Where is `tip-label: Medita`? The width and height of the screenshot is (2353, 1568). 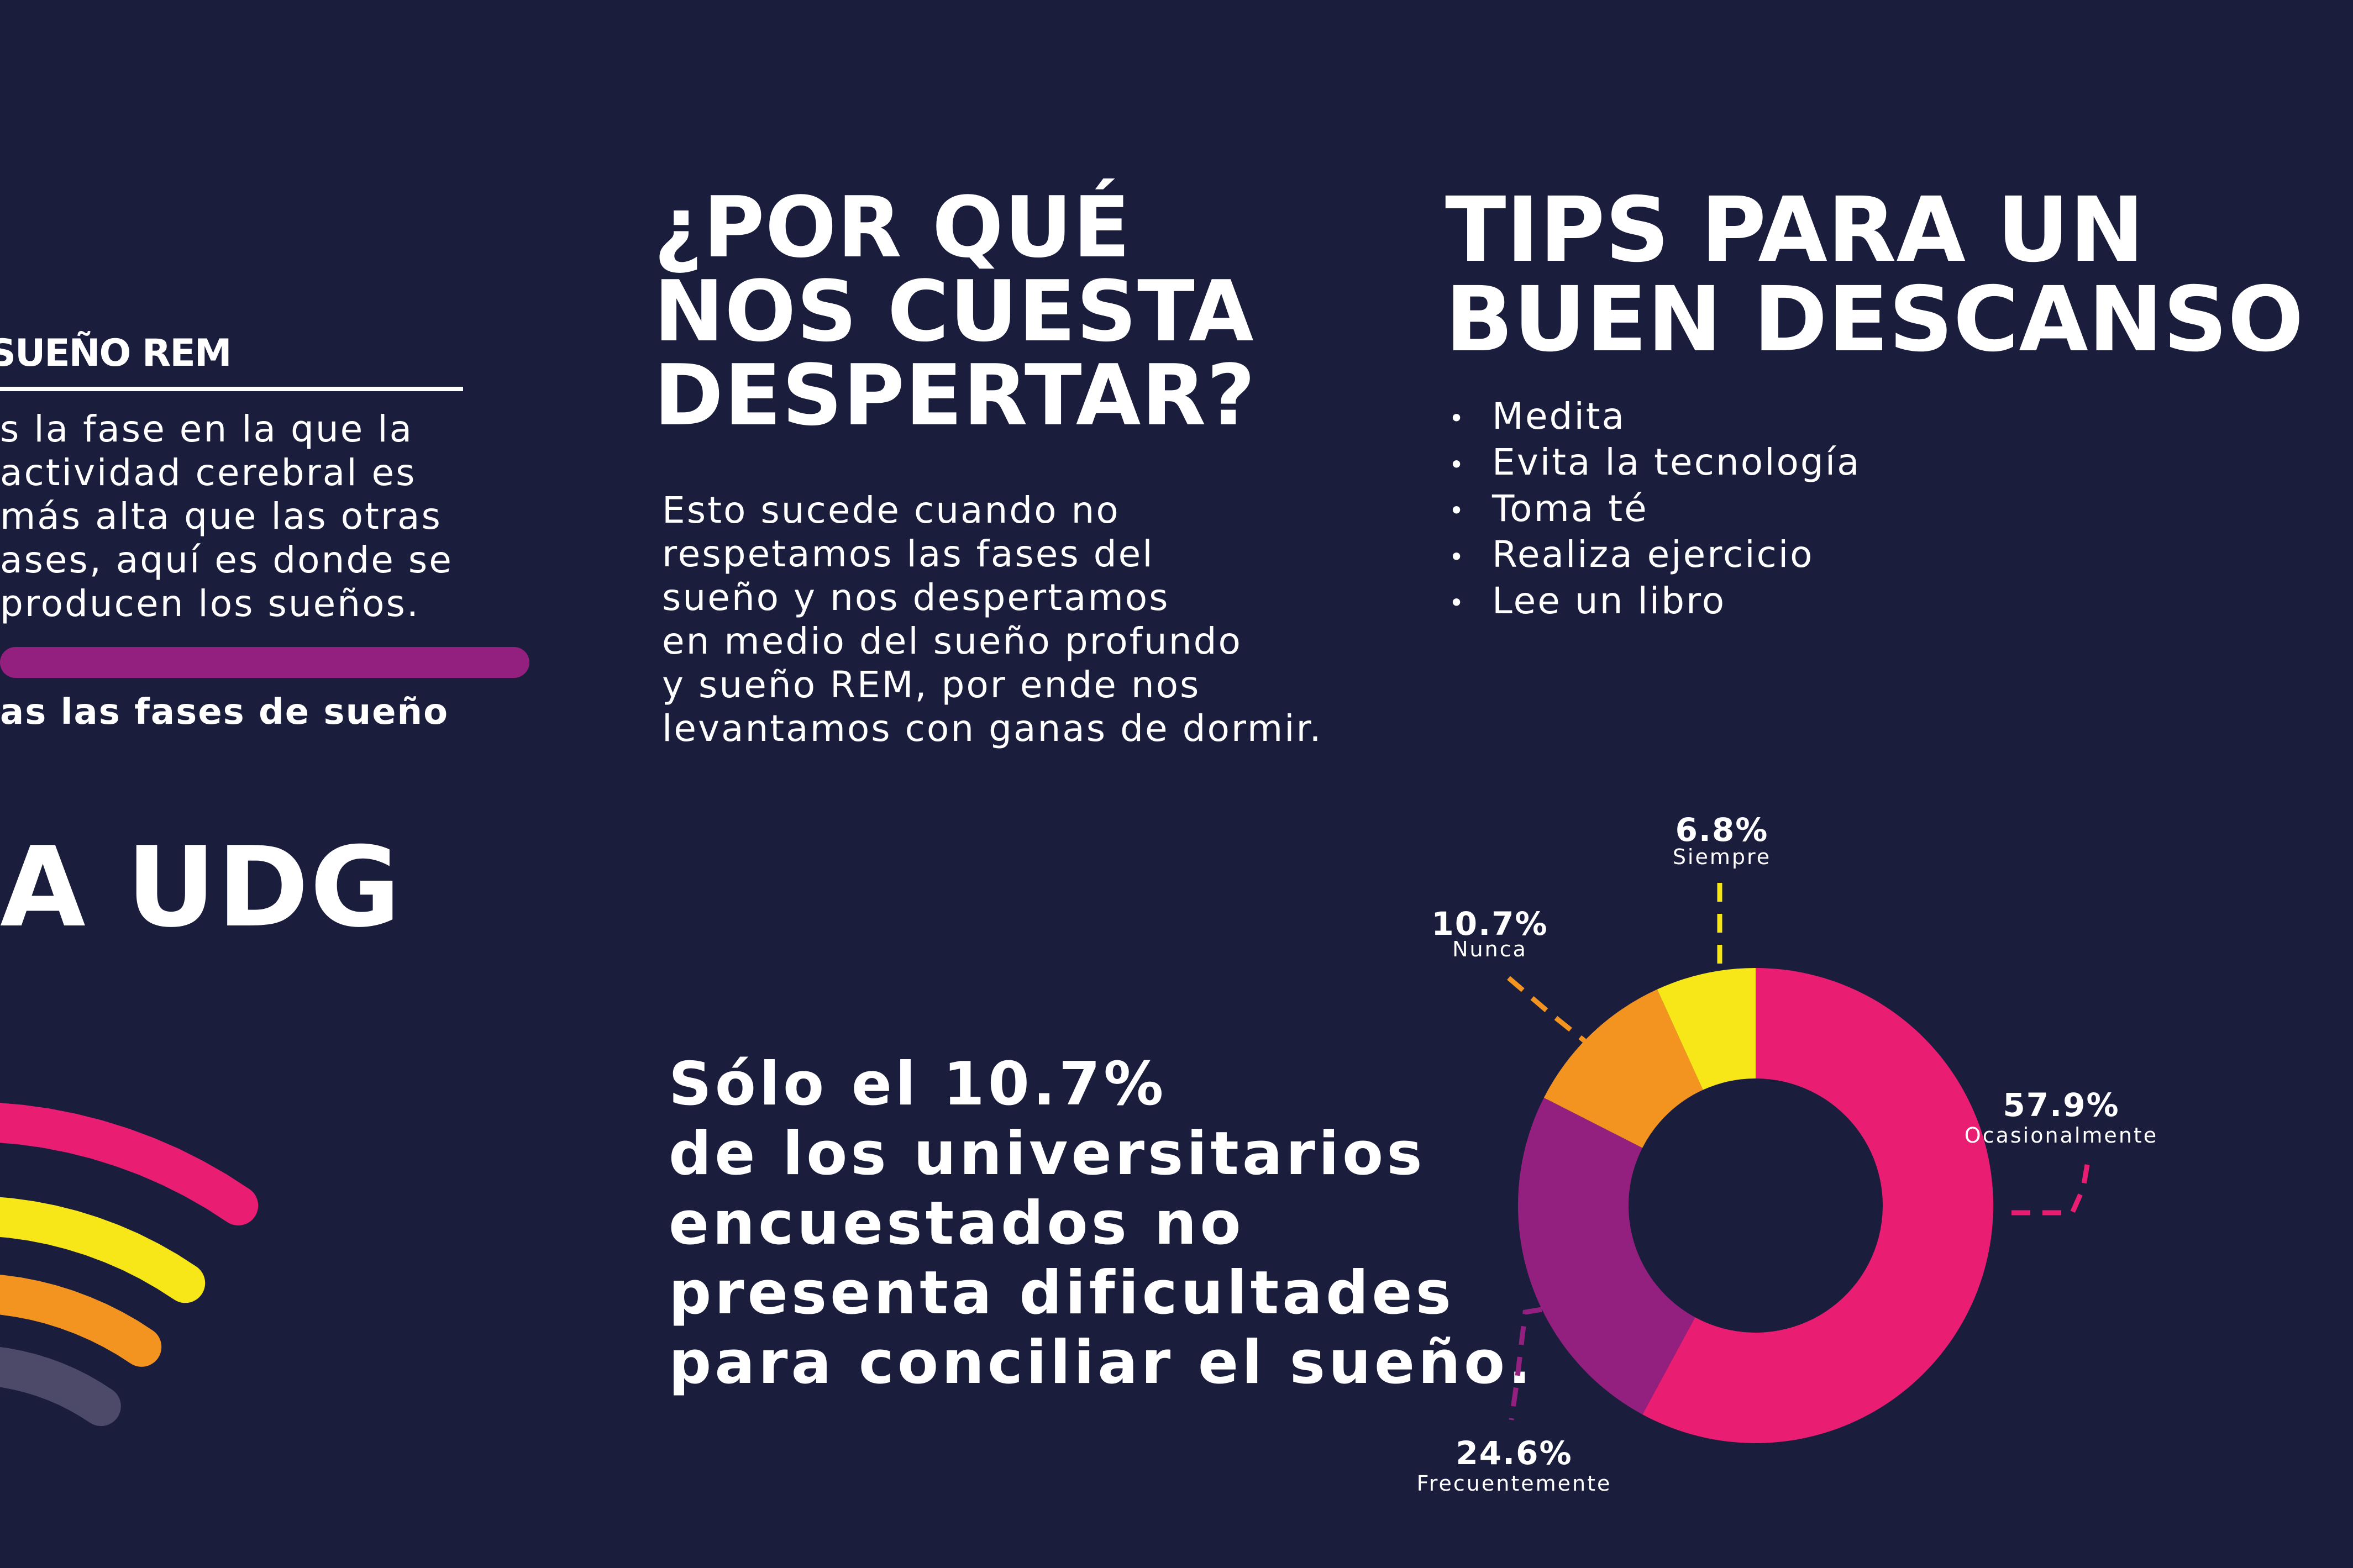
tip-label: Medita is located at coordinates (1559, 416).